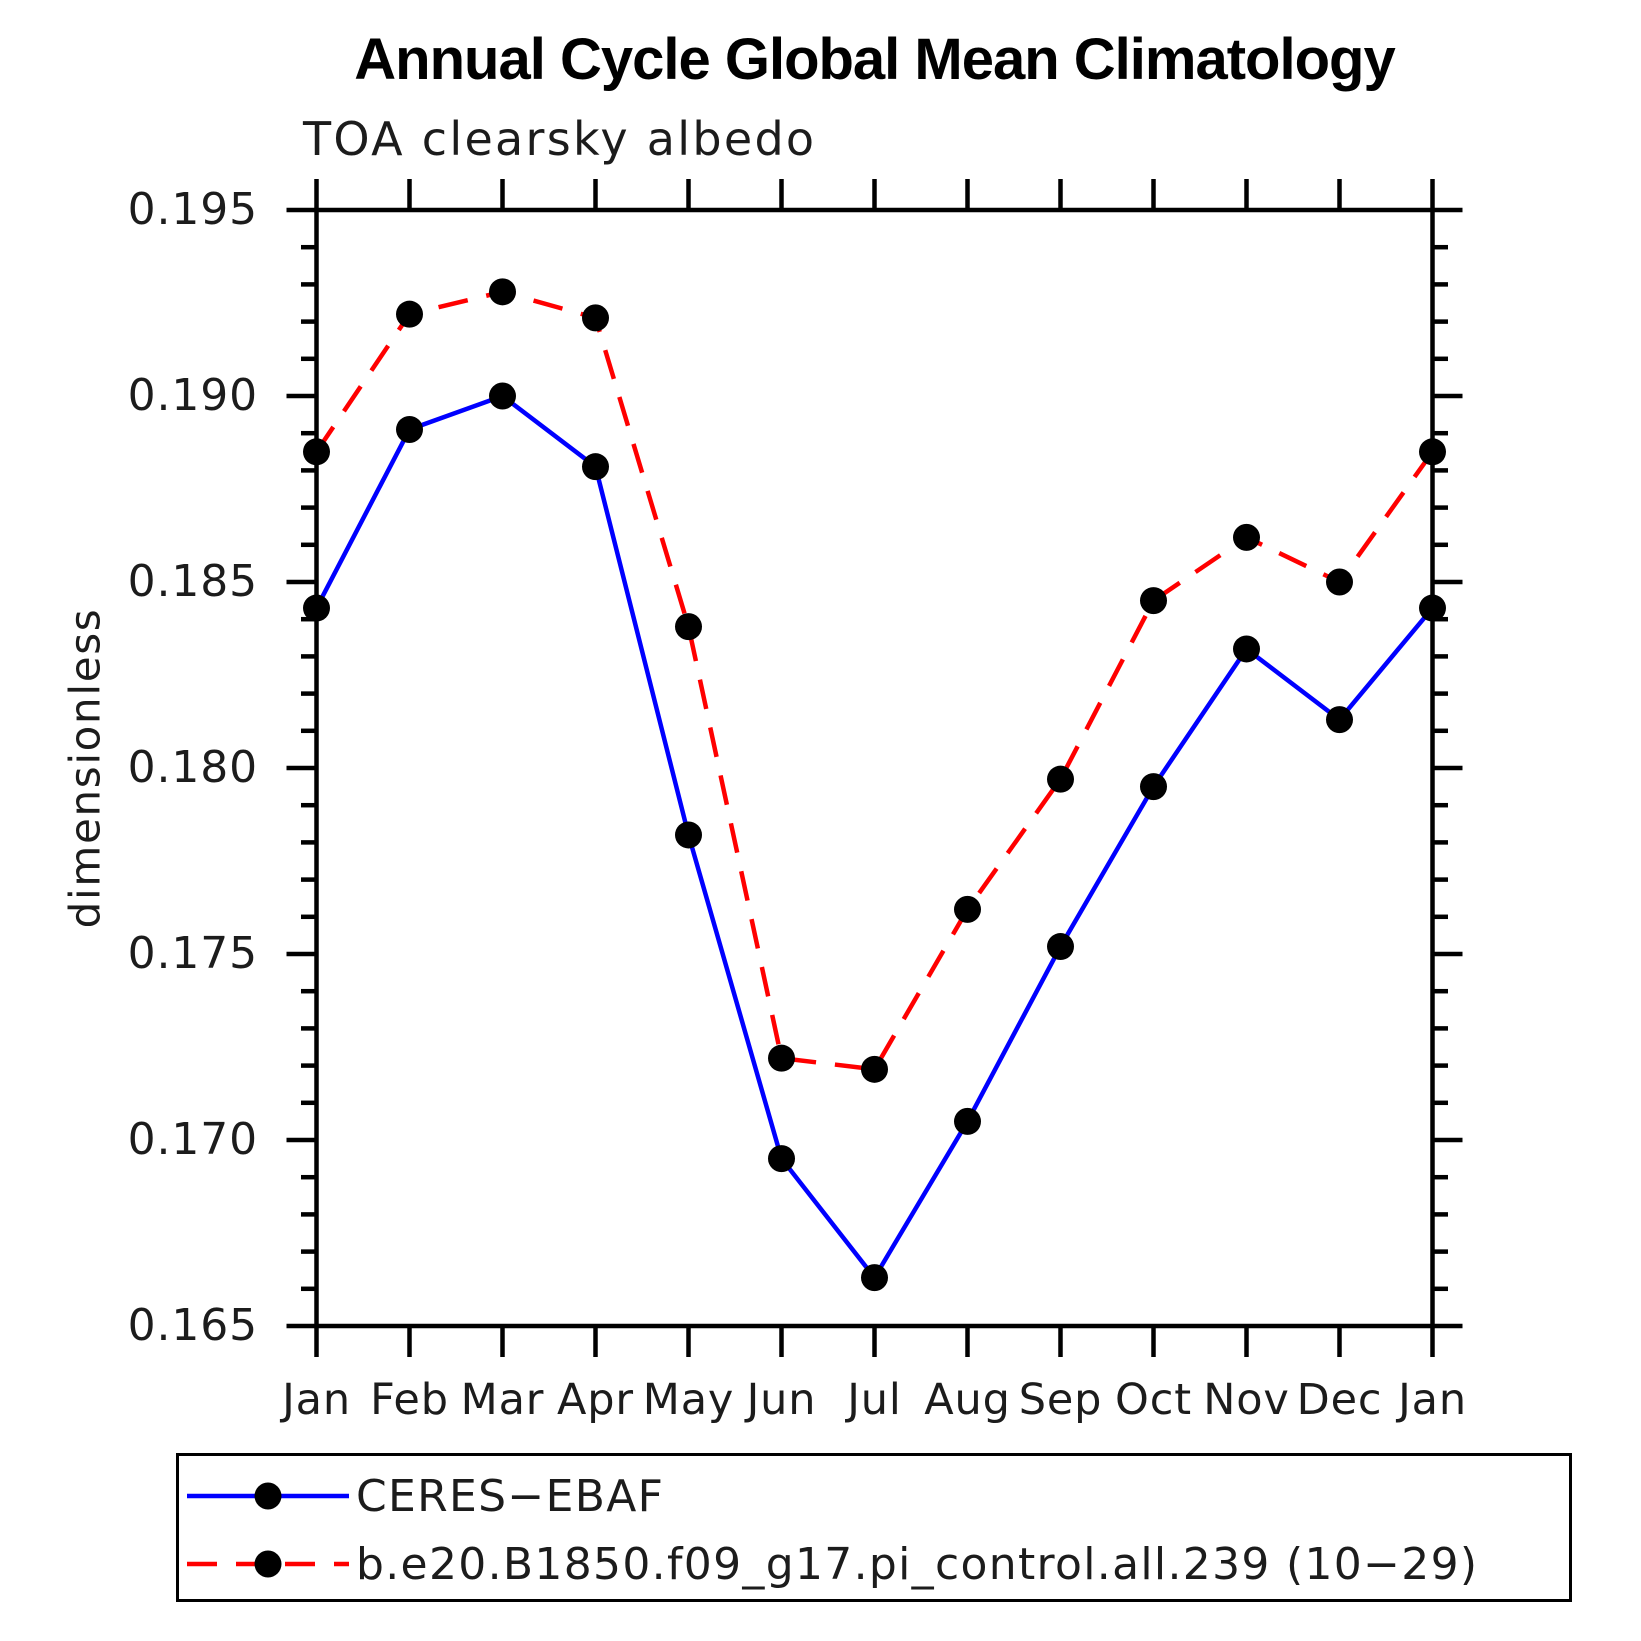  Describe the element at coordinates (595, 1400) in the screenshot. I see `x-tick-label: Apr` at that location.